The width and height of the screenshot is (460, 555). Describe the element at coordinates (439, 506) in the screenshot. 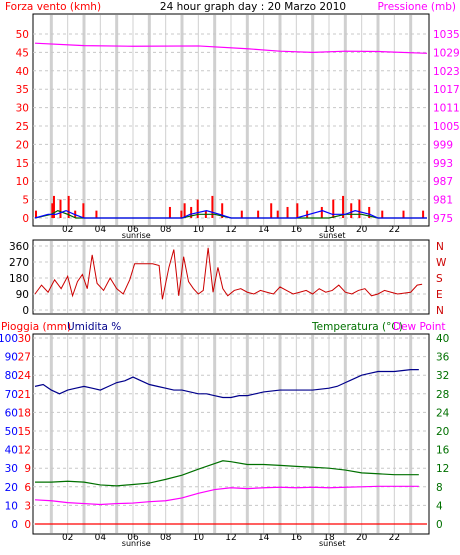

I see `temp-tick-label: 4` at that location.